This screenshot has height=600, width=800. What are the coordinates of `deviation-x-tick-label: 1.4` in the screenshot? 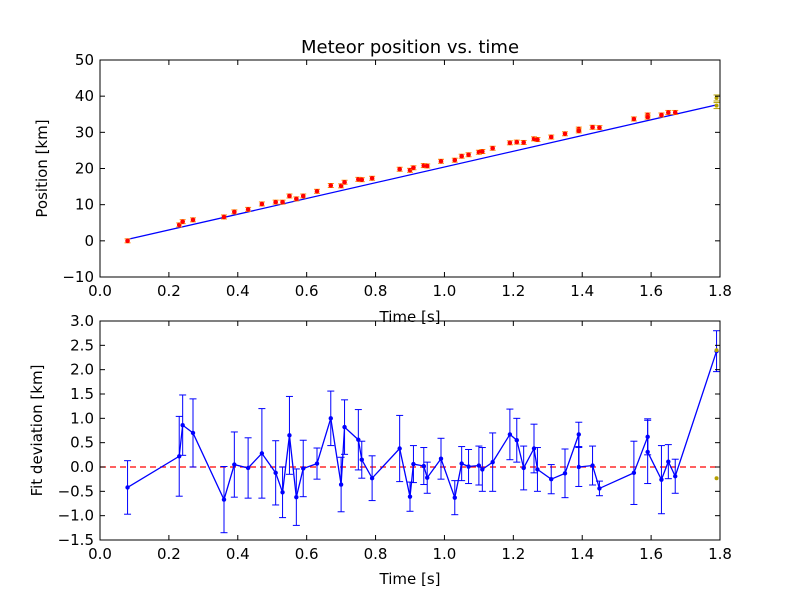 It's located at (582, 554).